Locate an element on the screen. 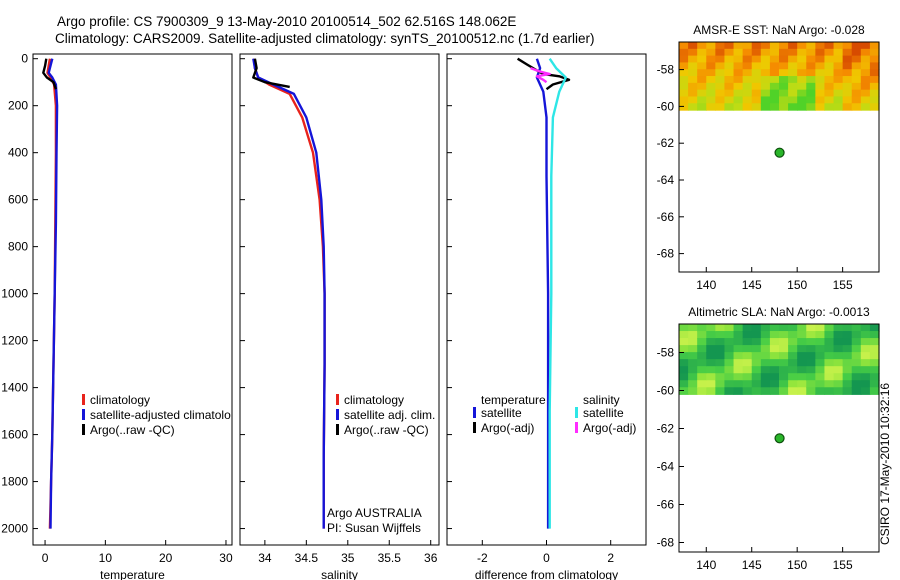  salinity-xtick-label: 36 is located at coordinates (431, 558).